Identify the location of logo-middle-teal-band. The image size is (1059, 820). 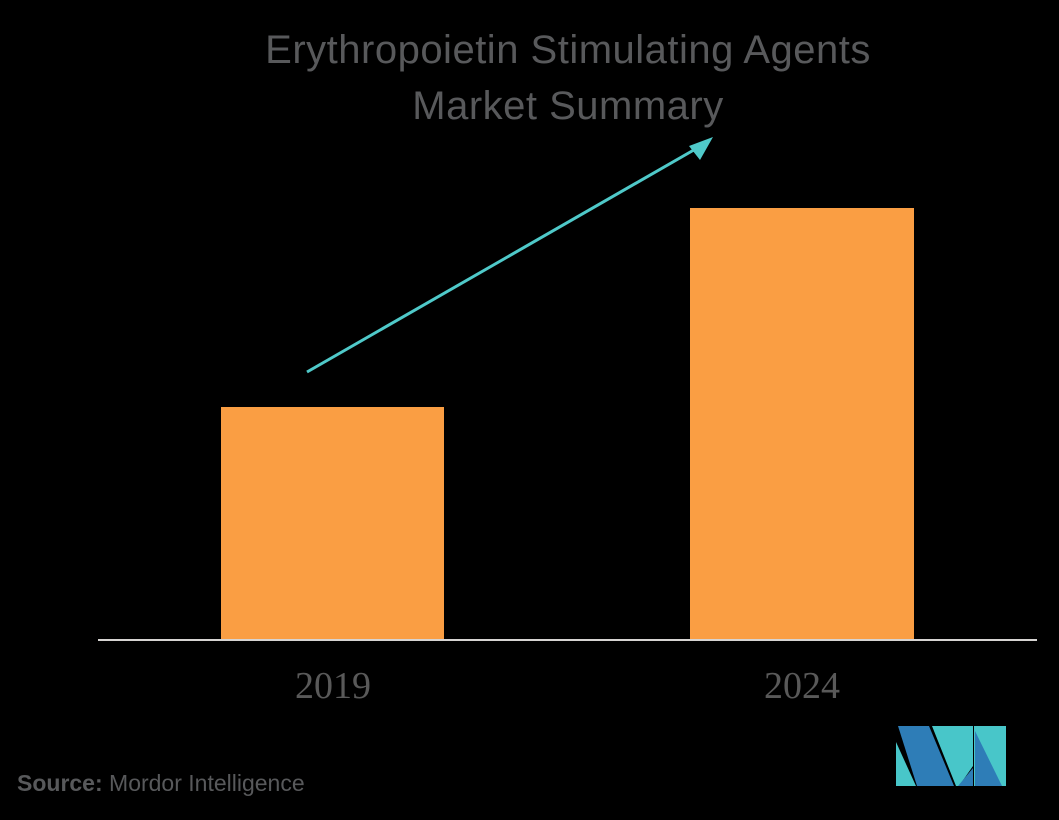
(952, 756).